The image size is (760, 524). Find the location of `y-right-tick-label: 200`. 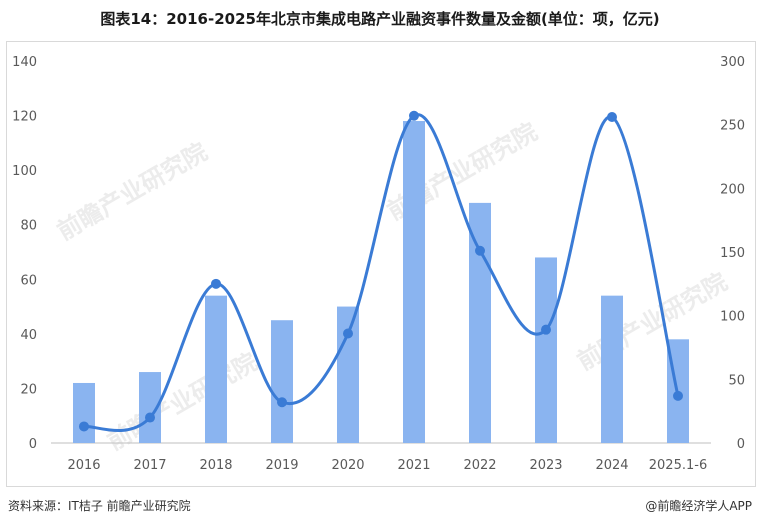

y-right-tick-label: 200 is located at coordinates (732, 189).